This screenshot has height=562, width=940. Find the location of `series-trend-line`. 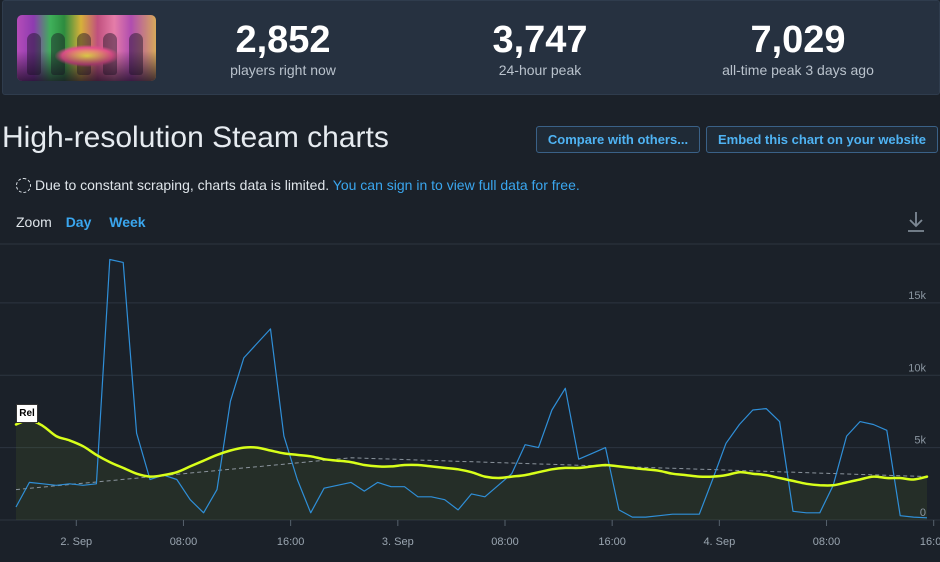

series-trend-line is located at coordinates (471, 474).